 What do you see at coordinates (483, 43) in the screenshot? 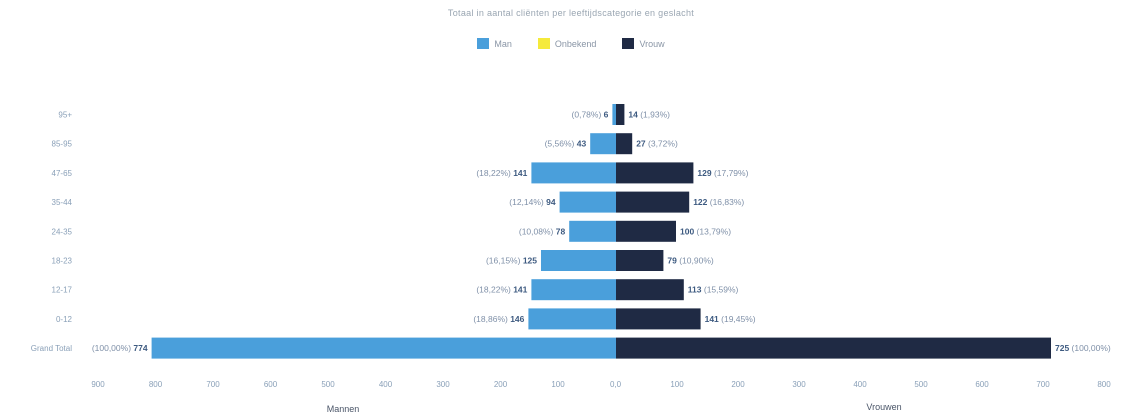
I see `legend-swatch-man` at bounding box center [483, 43].